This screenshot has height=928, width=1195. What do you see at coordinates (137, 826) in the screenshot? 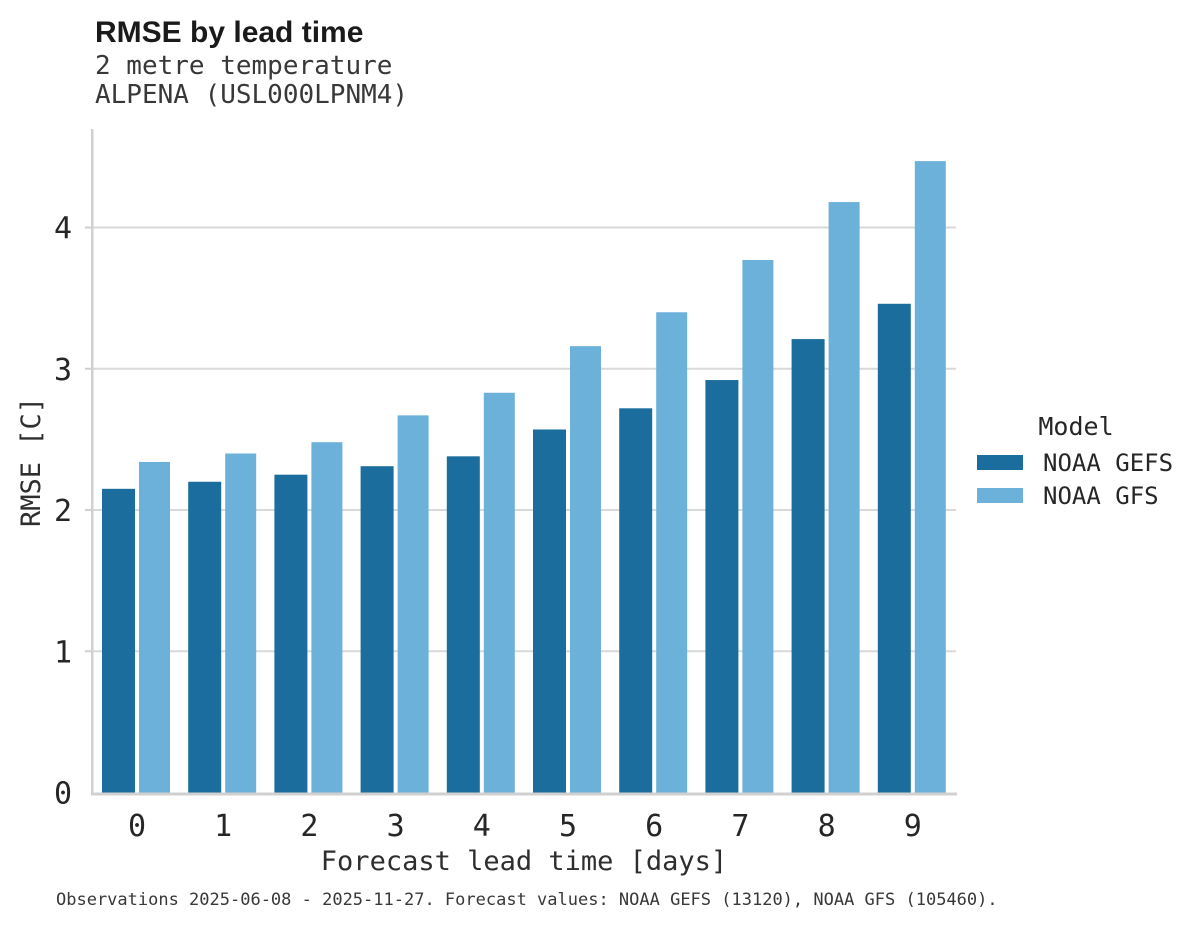
I see `x-tick-label-0: 0` at bounding box center [137, 826].